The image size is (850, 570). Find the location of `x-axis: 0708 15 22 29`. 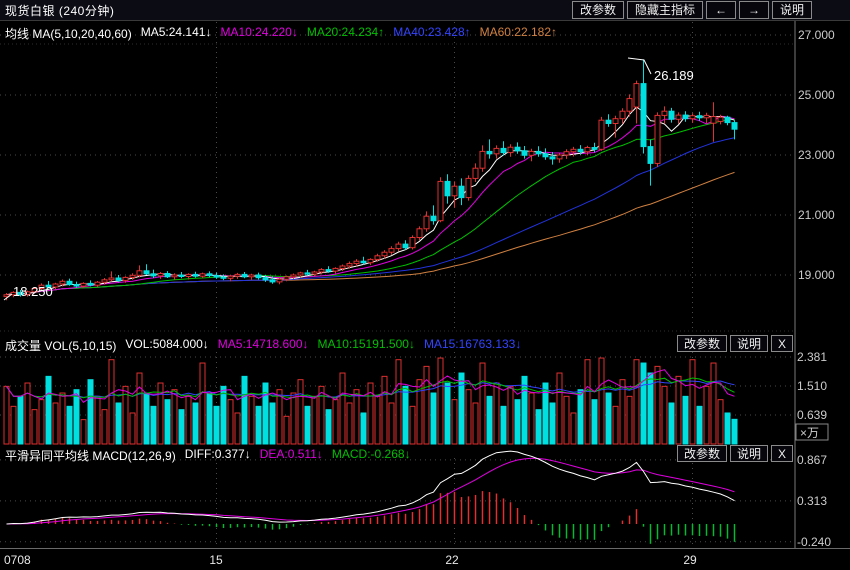

x-axis: 0708 15 22 29 is located at coordinates (425, 559).